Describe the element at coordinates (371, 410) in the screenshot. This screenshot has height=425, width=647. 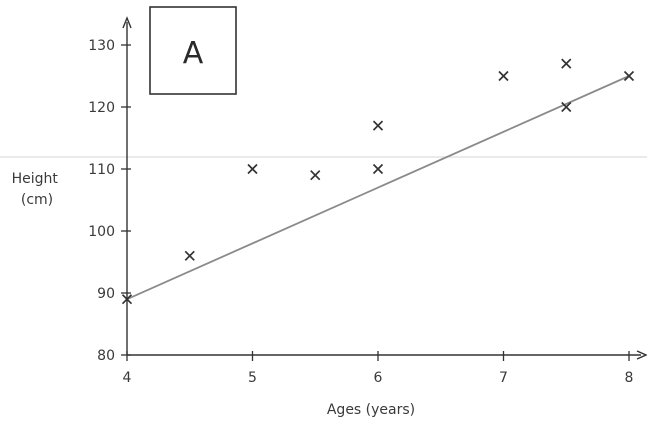
I see `x-axis-title: Ages (years)` at that location.